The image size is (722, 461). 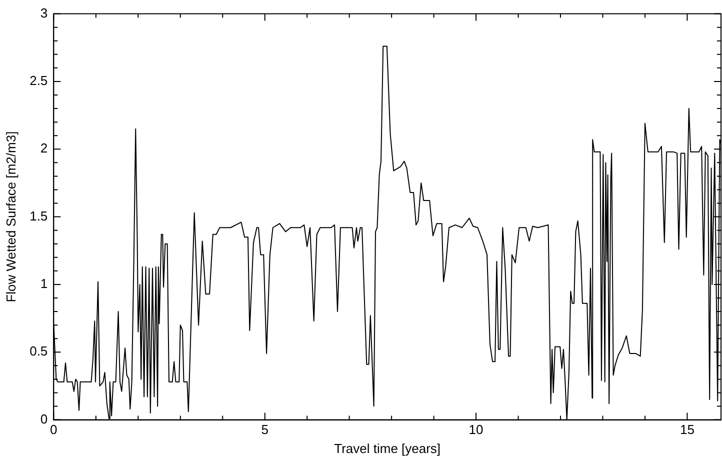 I want to click on y-tick-label: 1, so click(x=44, y=284).